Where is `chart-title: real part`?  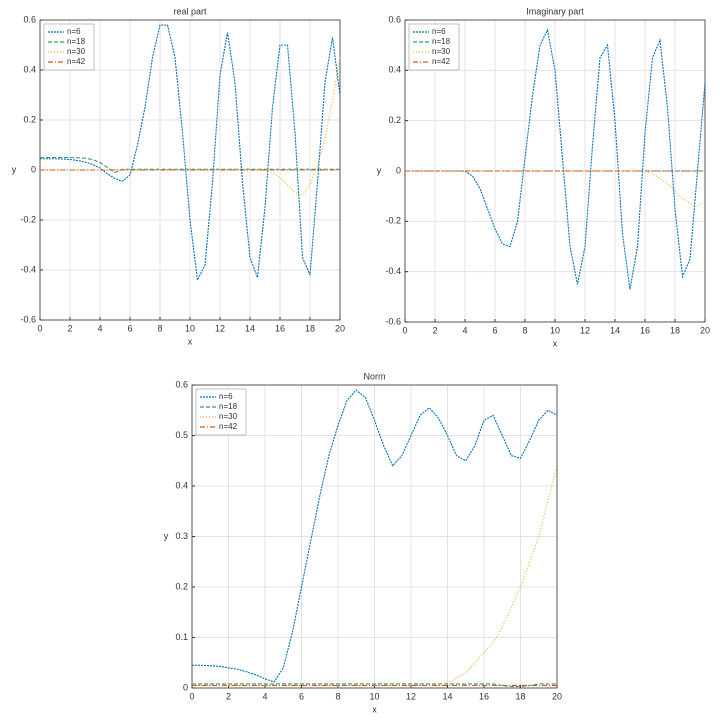 chart-title: real part is located at coordinates (190, 11).